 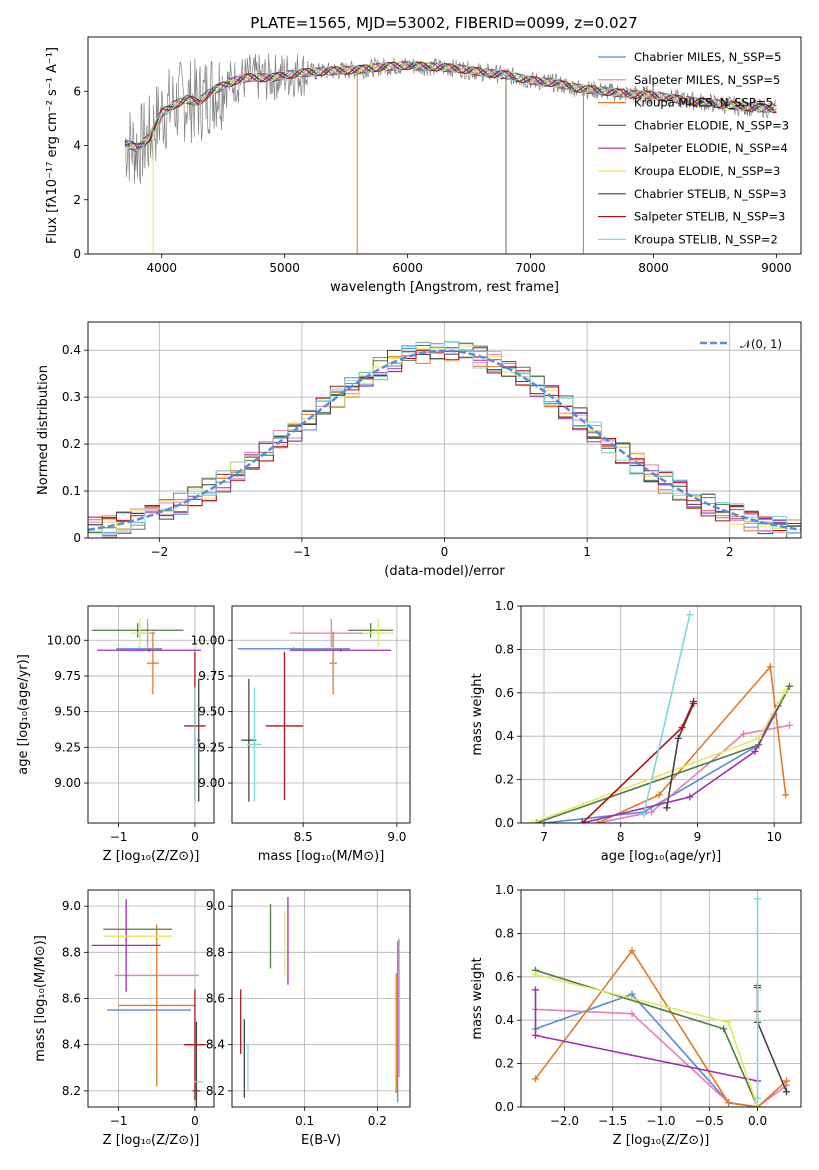 I want to click on histogram-step, so click(x=444, y=439).